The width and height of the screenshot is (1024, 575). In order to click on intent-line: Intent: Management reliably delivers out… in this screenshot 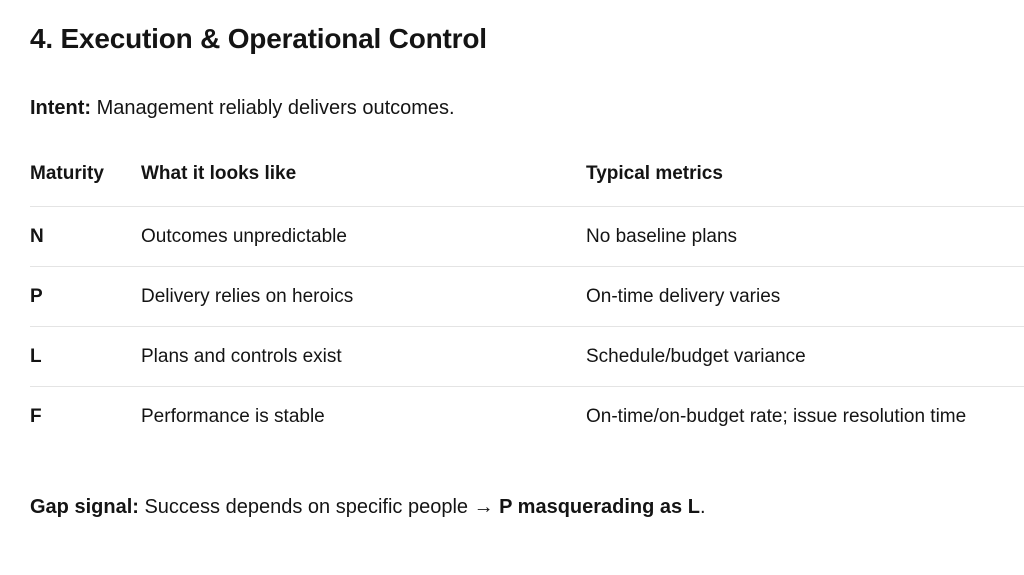, I will do `click(527, 108)`.